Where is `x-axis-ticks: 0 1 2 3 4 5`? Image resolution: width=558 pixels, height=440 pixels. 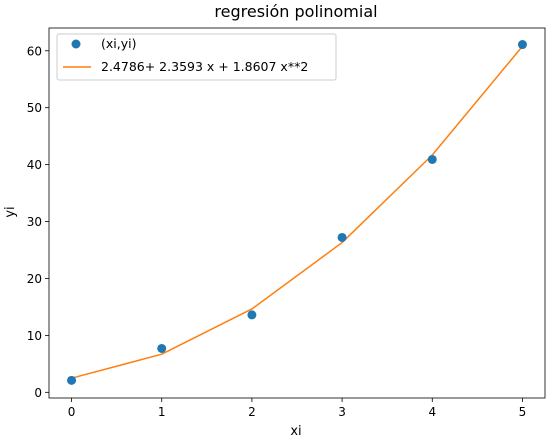
x-axis-ticks: 0 1 2 3 4 5 is located at coordinates (297, 408).